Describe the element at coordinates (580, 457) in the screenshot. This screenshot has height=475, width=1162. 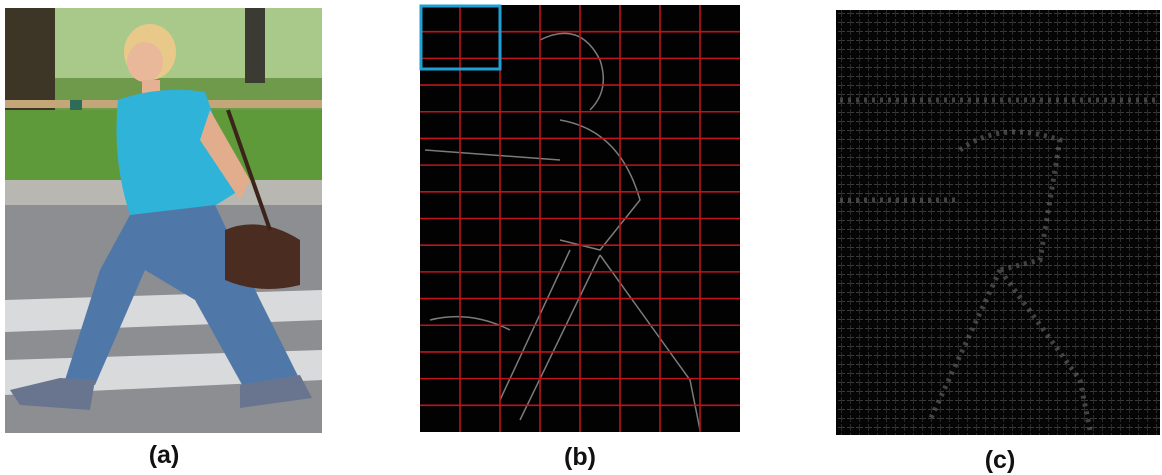
I see `panel-label: (b)` at that location.